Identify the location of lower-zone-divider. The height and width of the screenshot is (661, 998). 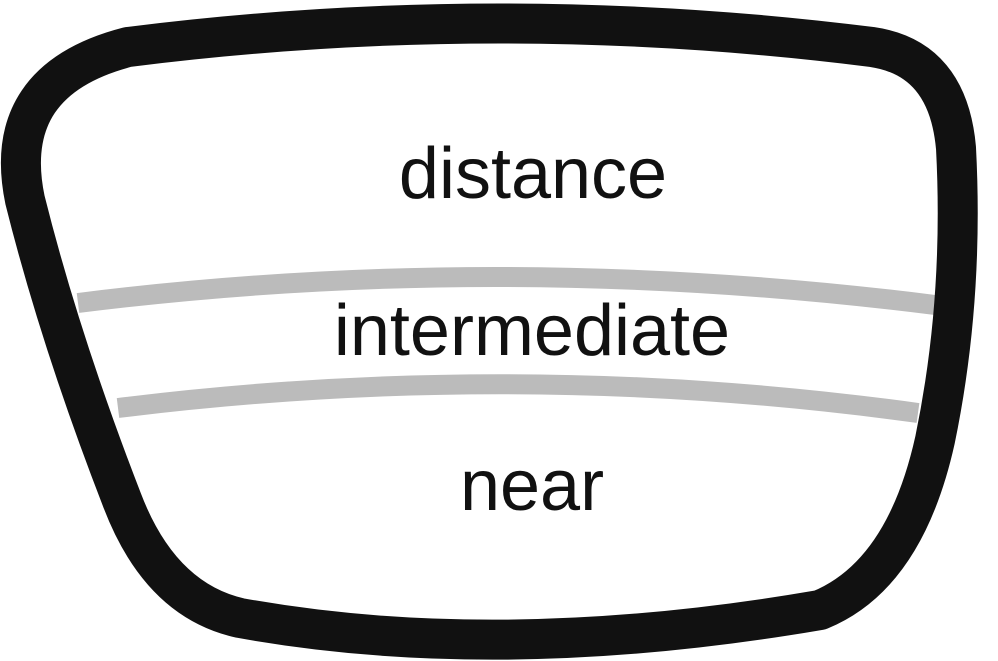
(518, 398).